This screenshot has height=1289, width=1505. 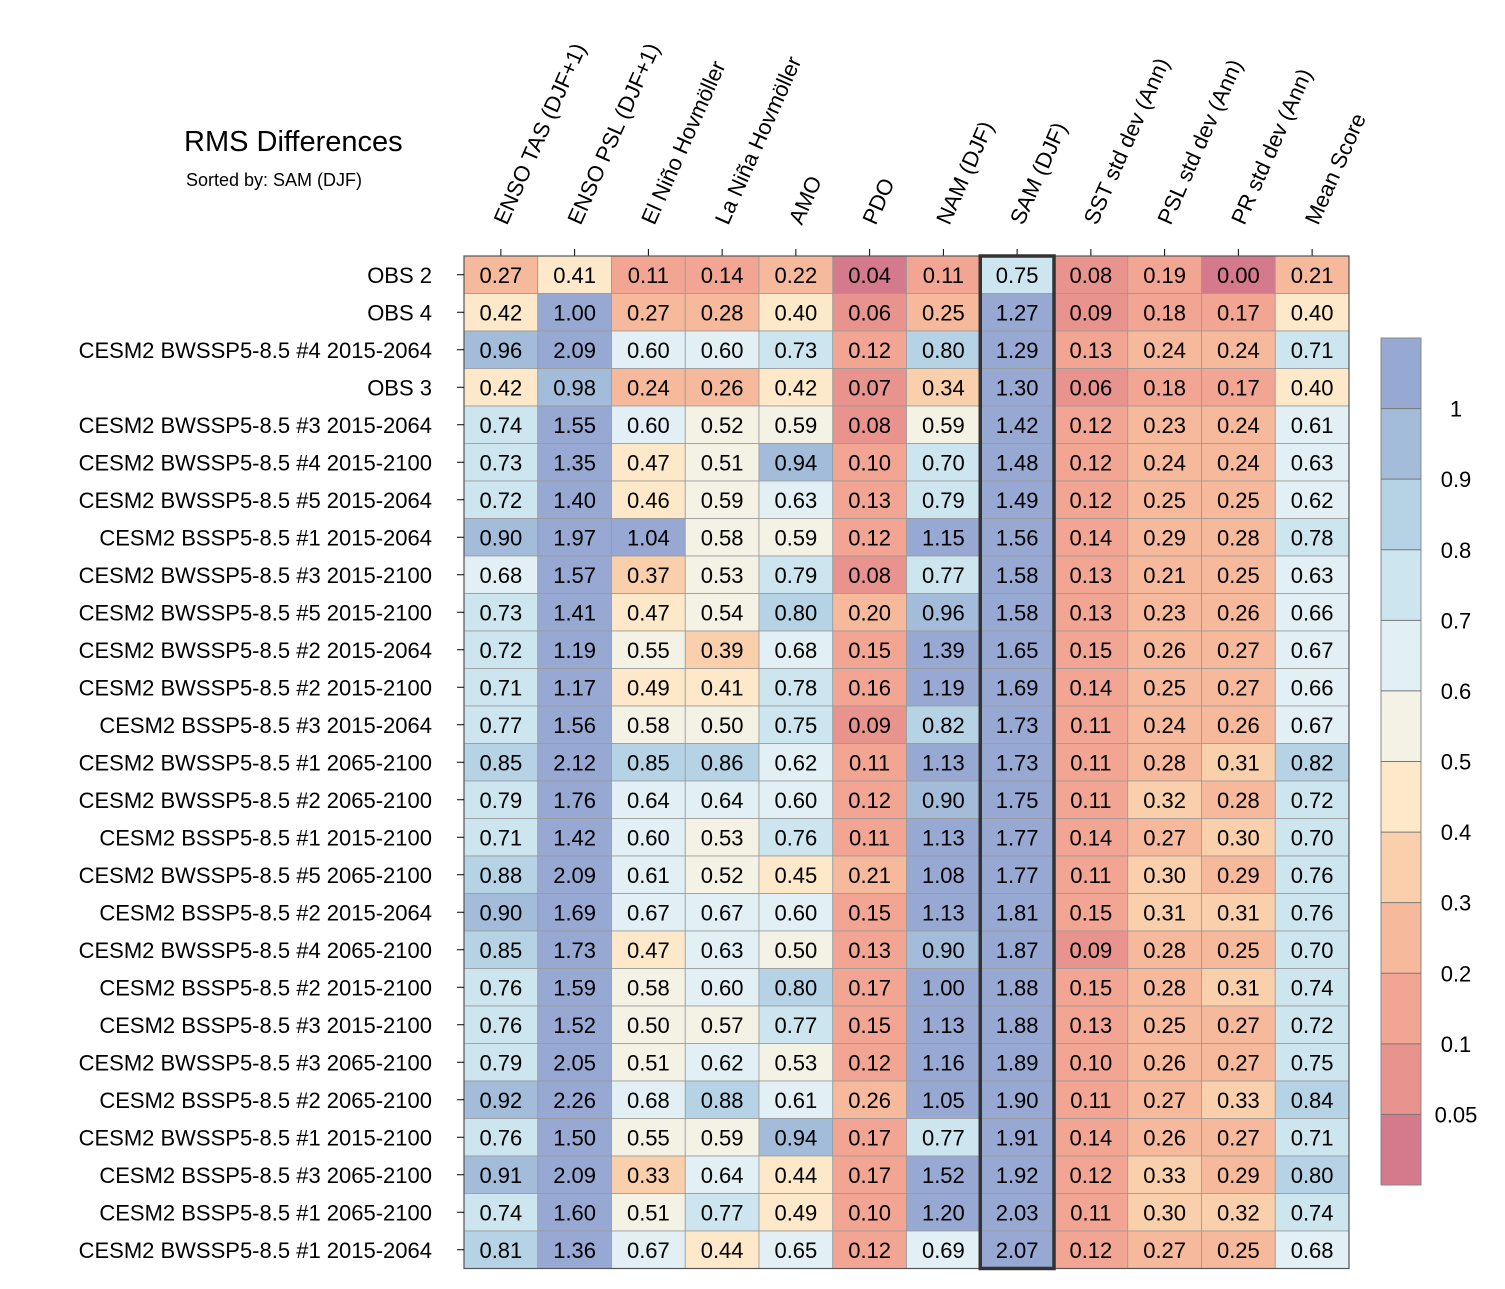 I want to click on colorbar: 0.05 0.1 0.2 0.3 0.4 0.5 0.6 0.7 0.8 0.9 1, so click(x=1429, y=761).